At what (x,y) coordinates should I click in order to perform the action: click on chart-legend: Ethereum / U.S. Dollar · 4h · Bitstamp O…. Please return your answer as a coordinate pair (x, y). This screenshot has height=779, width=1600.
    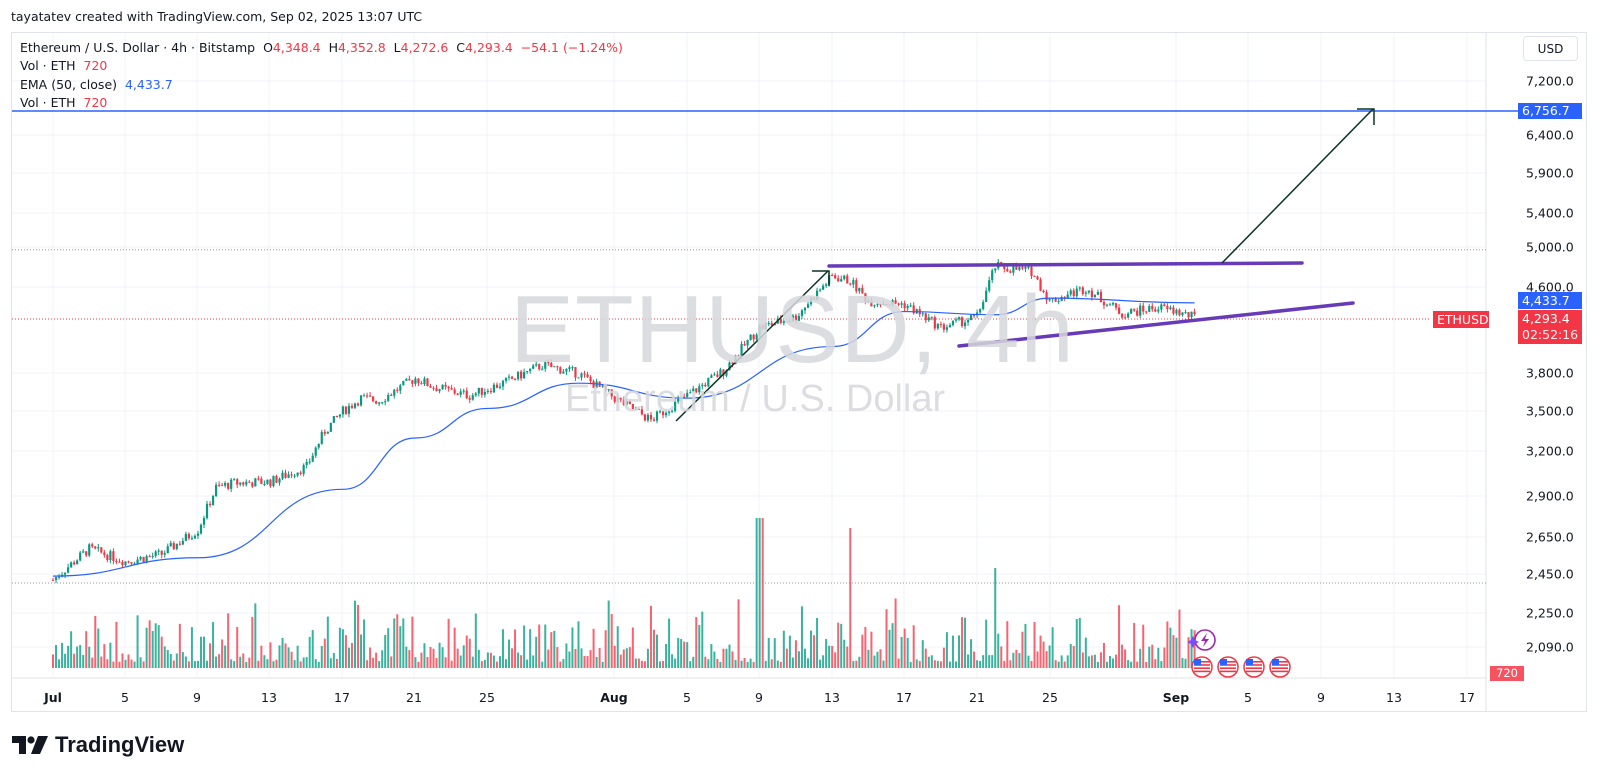
    Looking at the image, I should click on (321, 75).